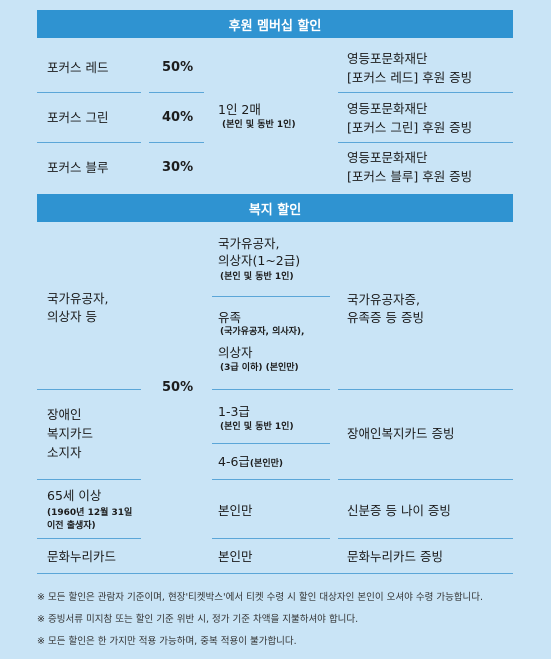 This screenshot has width=551, height=659. I want to click on sponsor-rate-green: 40%, so click(178, 117).